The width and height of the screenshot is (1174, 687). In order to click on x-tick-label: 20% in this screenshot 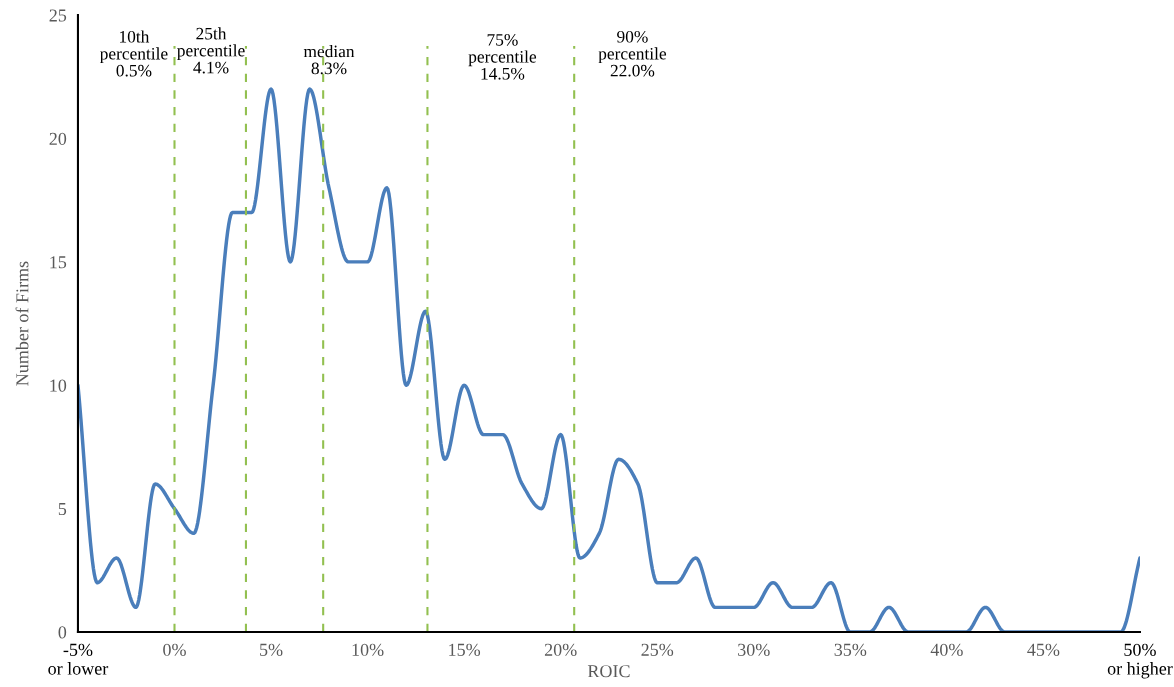, I will do `click(560, 649)`.